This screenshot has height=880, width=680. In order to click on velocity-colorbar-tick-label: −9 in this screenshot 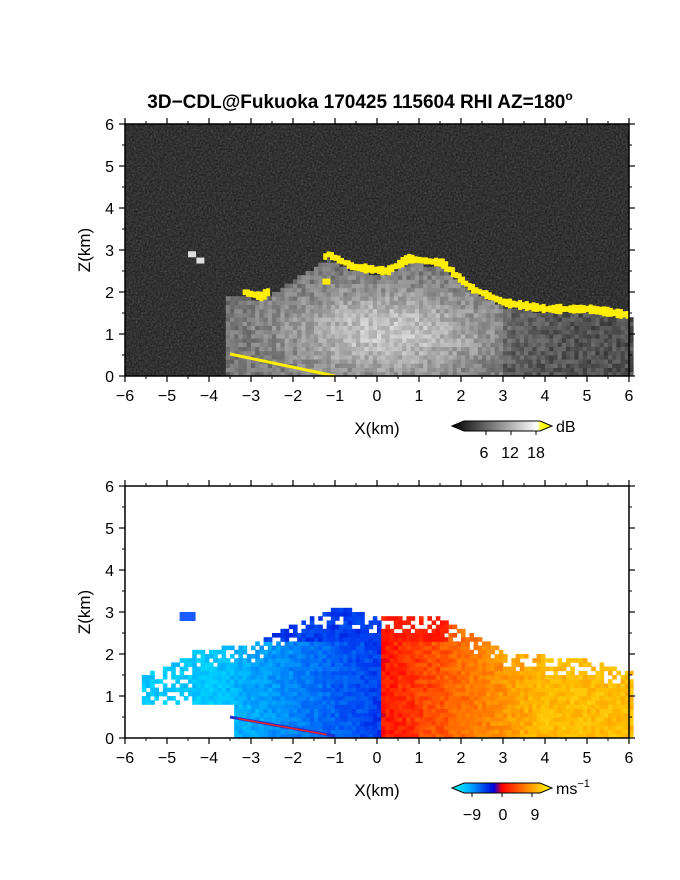, I will do `click(472, 815)`.